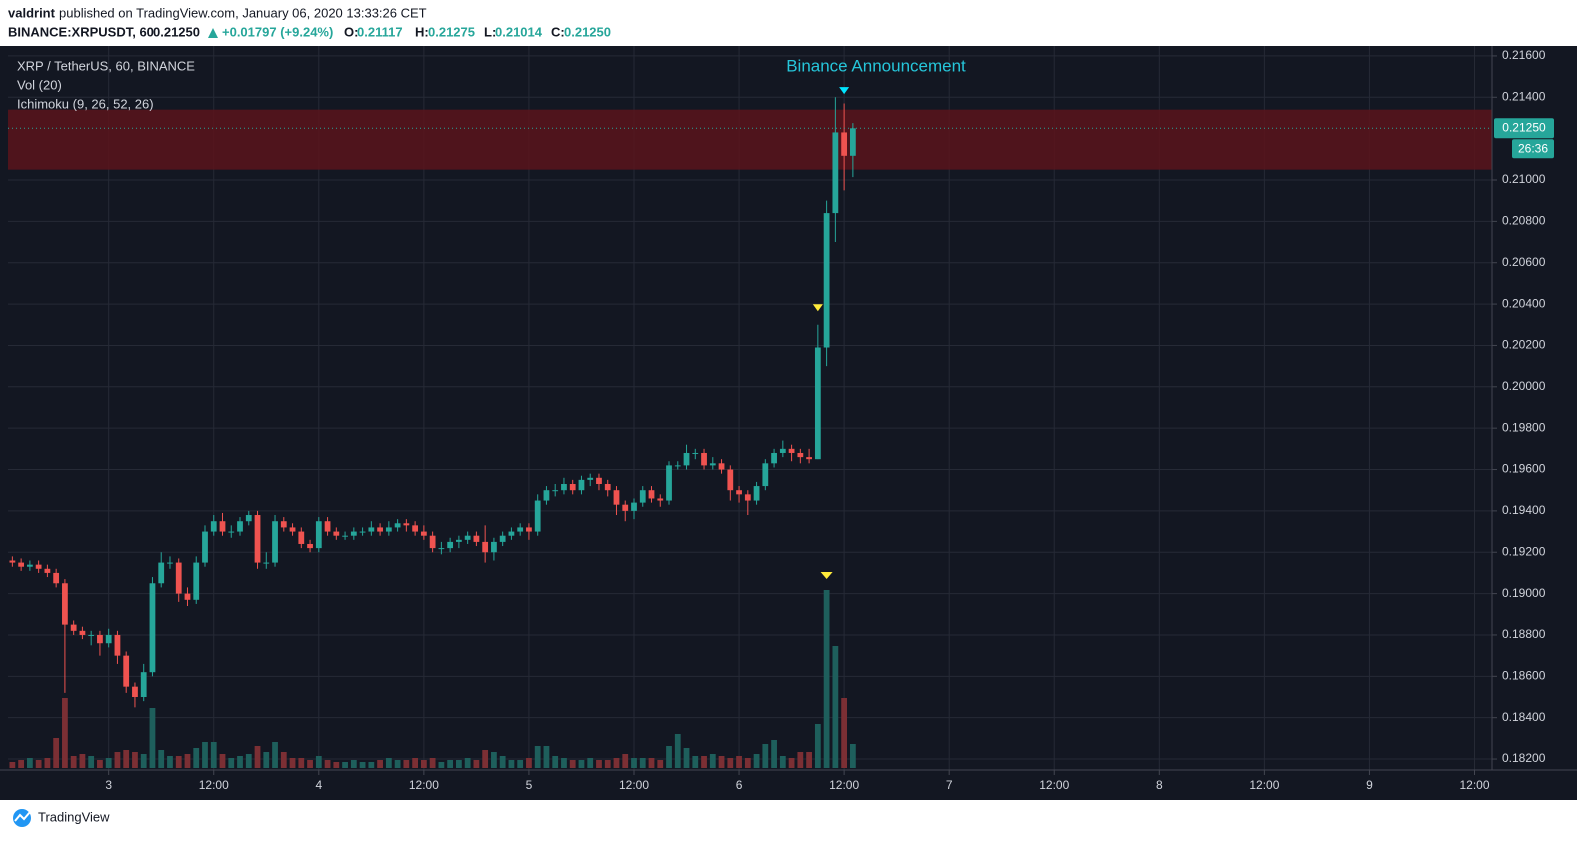 The width and height of the screenshot is (1577, 844). Describe the element at coordinates (587, 31) in the screenshot. I see `ohlc-value: 0.21250` at that location.